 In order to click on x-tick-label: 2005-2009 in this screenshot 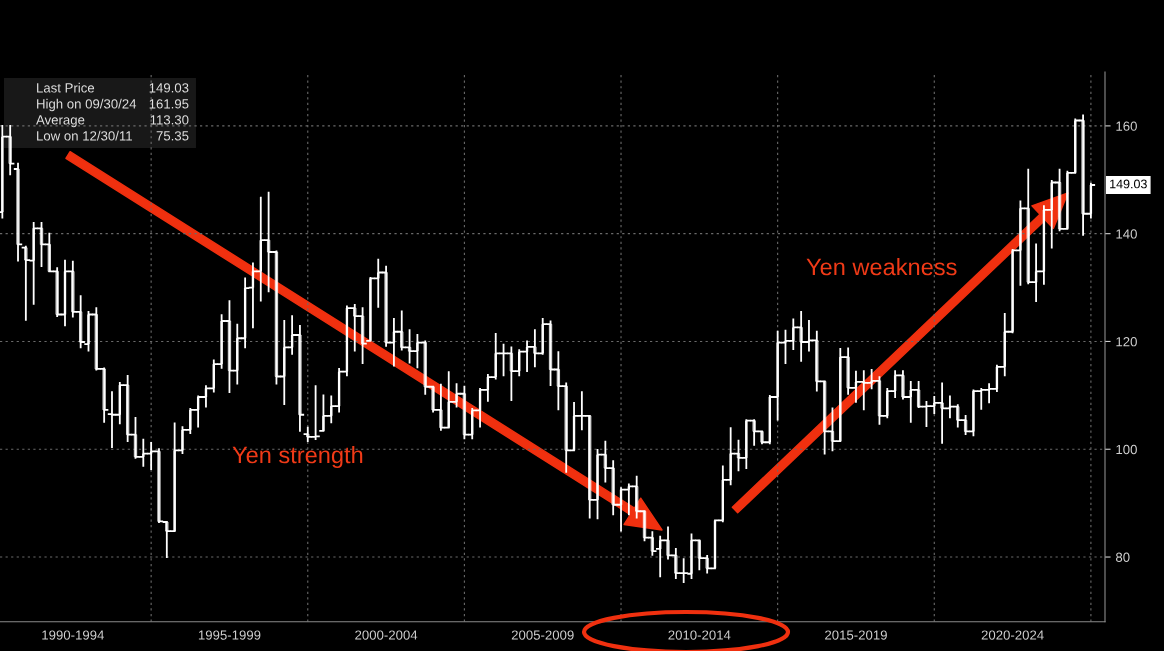, I will do `click(542, 635)`.